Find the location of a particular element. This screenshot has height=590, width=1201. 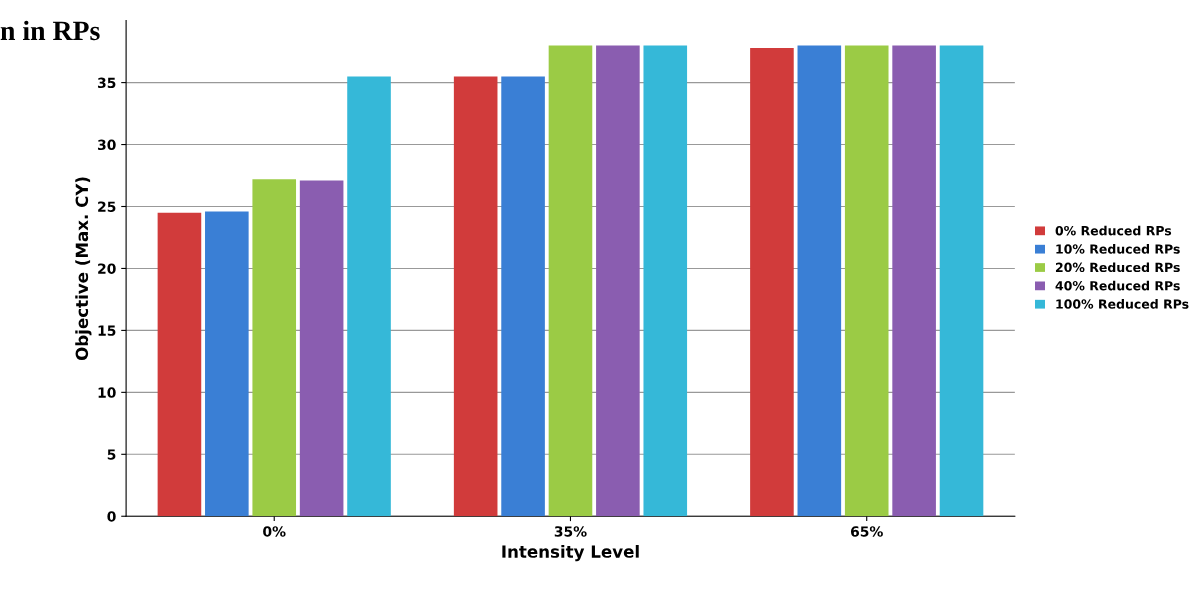

y-tick-label: 35 is located at coordinates (106, 83).